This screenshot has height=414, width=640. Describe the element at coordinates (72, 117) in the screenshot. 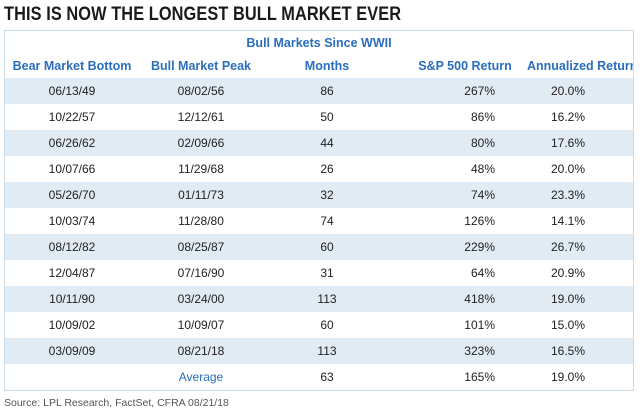

I see `cell-bear-market-bottom: 10/22/57` at that location.